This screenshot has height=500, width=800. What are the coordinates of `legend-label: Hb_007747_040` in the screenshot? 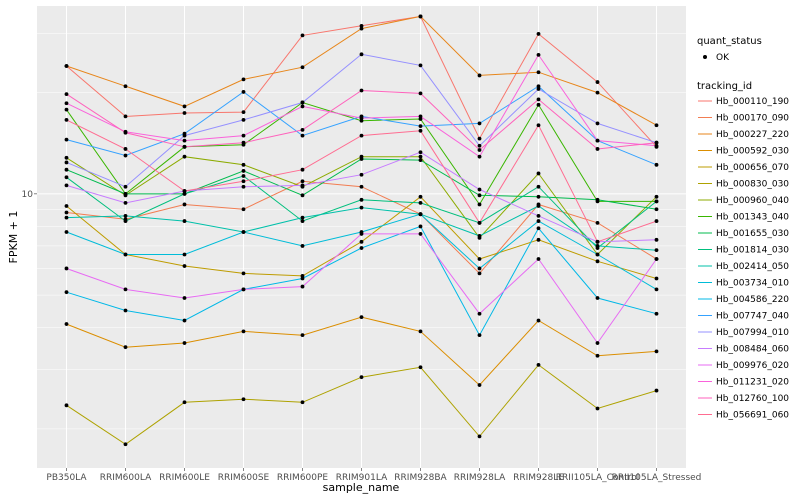 It's located at (752, 317).